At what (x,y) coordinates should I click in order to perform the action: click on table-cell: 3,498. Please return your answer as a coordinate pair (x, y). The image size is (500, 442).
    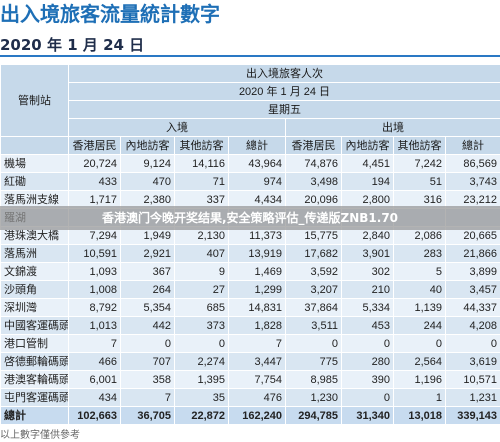
    Looking at the image, I should click on (313, 181).